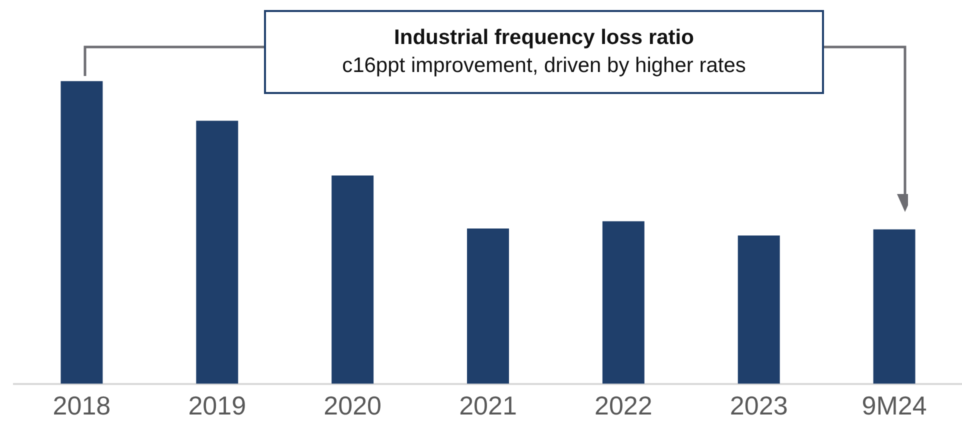  Describe the element at coordinates (353, 405) in the screenshot. I see `x-tick-label: 2020` at that location.